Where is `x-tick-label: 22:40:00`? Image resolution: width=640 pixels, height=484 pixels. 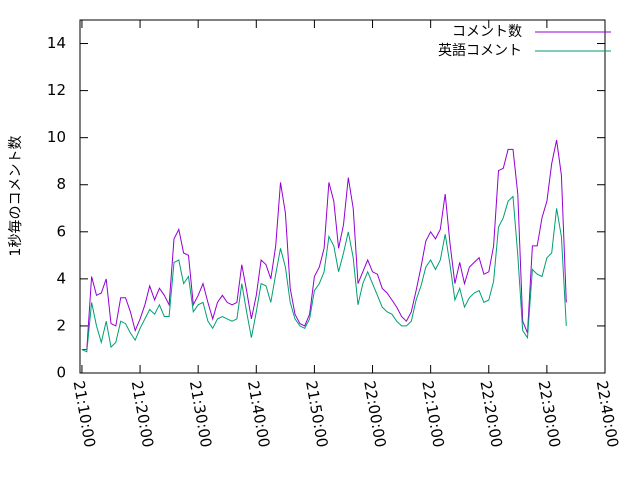 x-tick-label: 22:40:00 is located at coordinates (607, 413).